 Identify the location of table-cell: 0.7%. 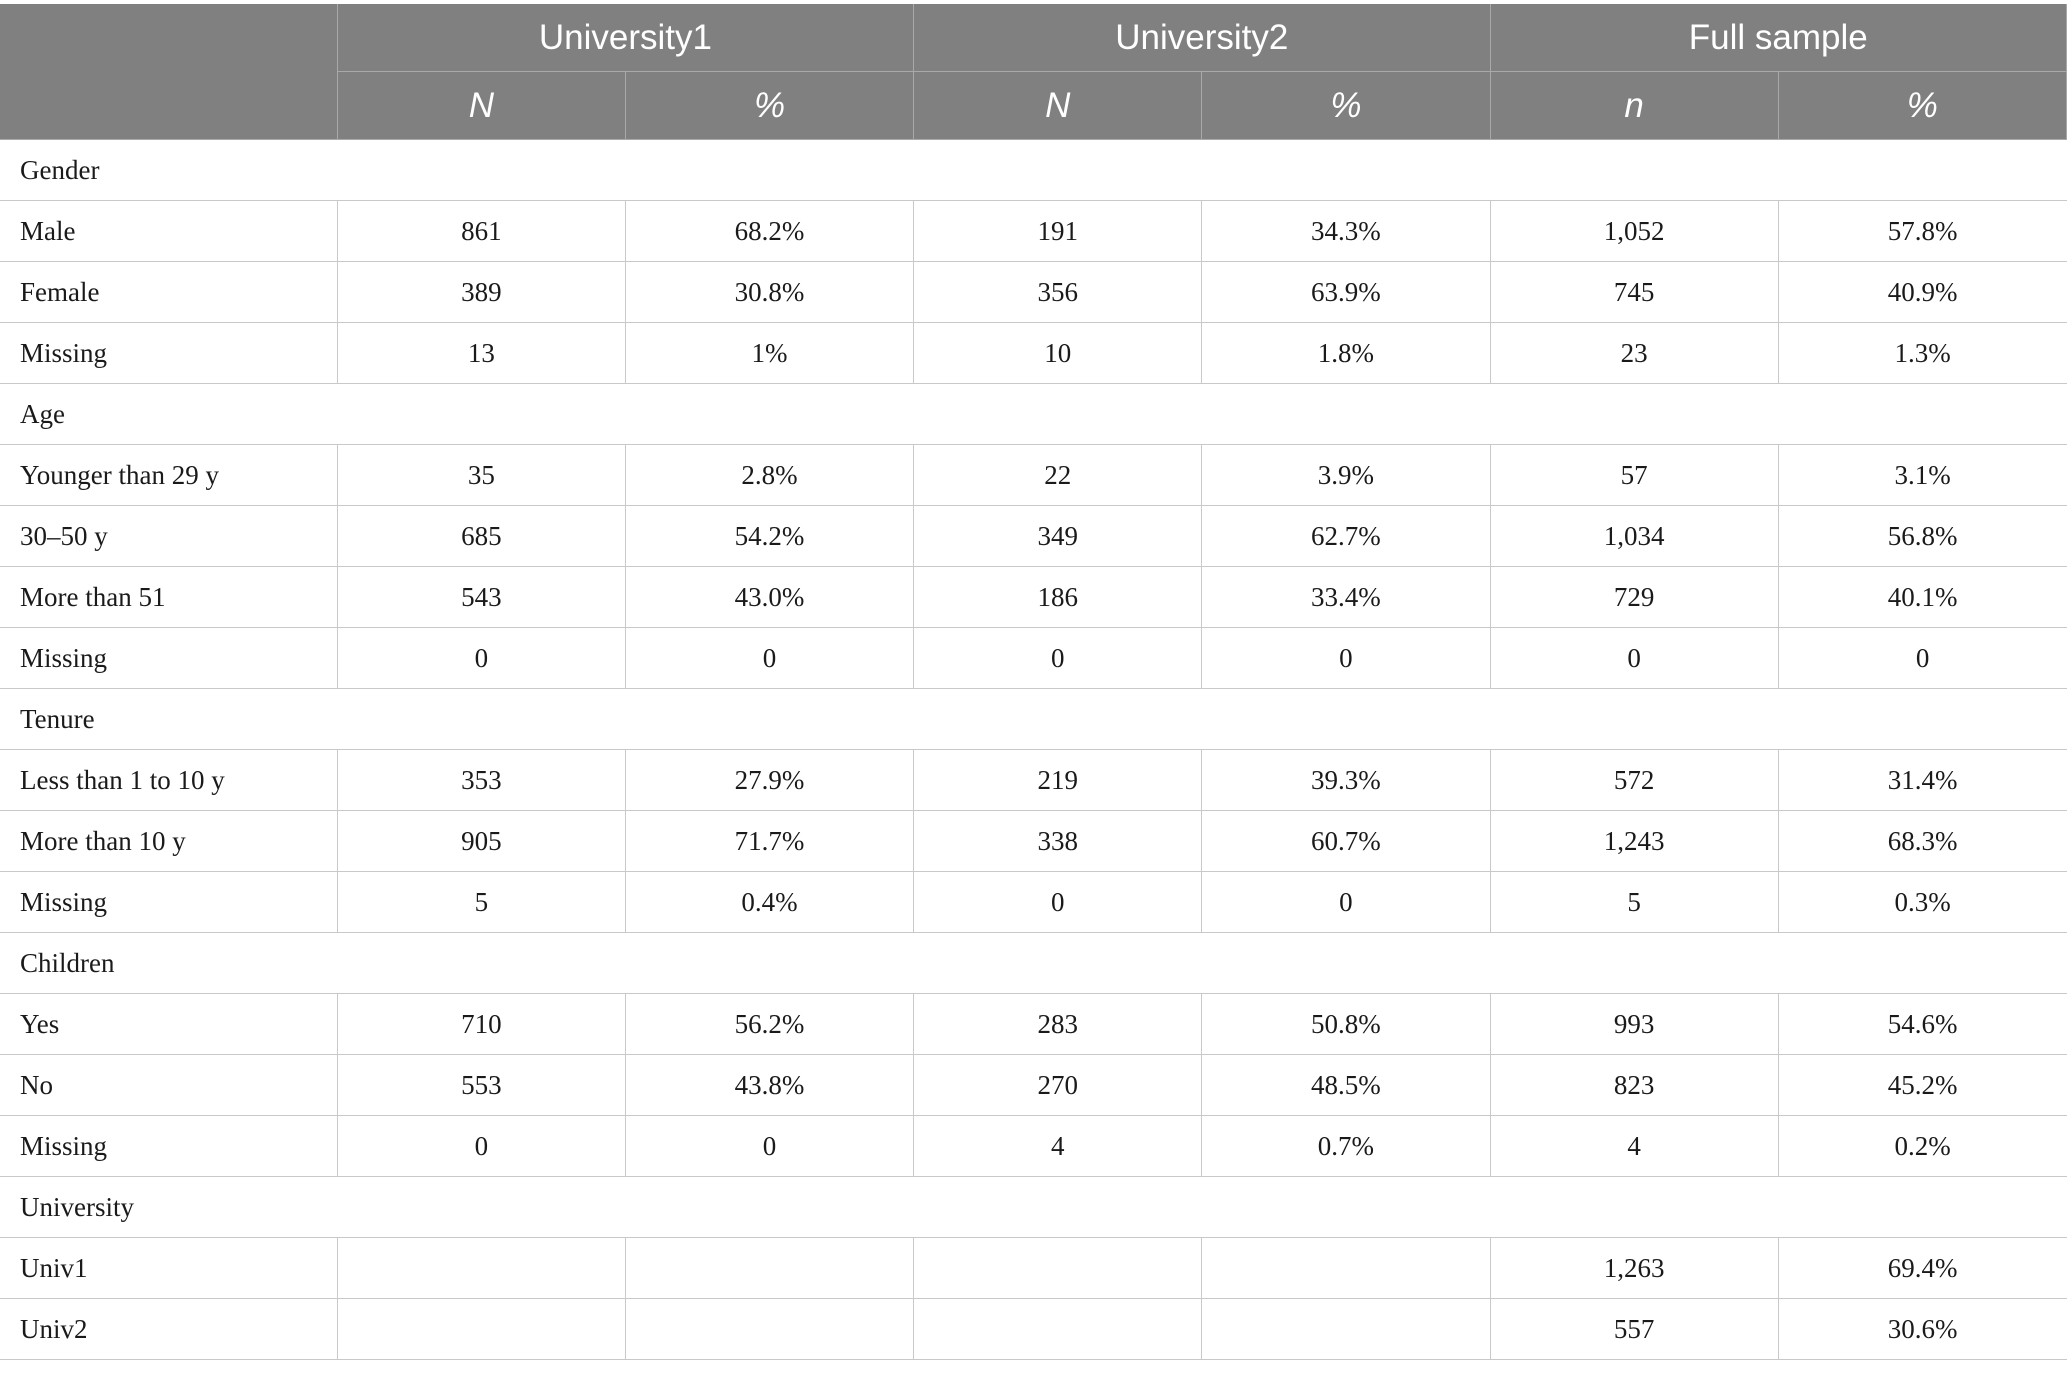
(1346, 1146).